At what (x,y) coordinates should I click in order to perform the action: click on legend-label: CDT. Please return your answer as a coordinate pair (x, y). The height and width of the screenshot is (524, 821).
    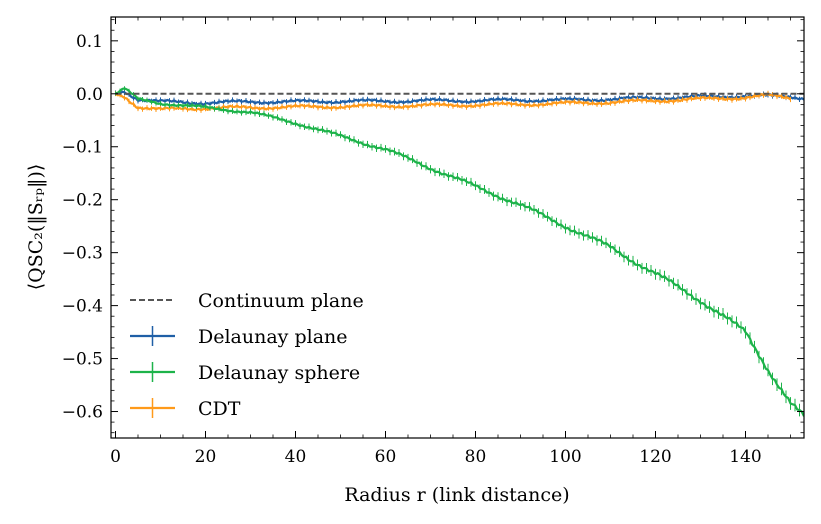
    Looking at the image, I should click on (219, 409).